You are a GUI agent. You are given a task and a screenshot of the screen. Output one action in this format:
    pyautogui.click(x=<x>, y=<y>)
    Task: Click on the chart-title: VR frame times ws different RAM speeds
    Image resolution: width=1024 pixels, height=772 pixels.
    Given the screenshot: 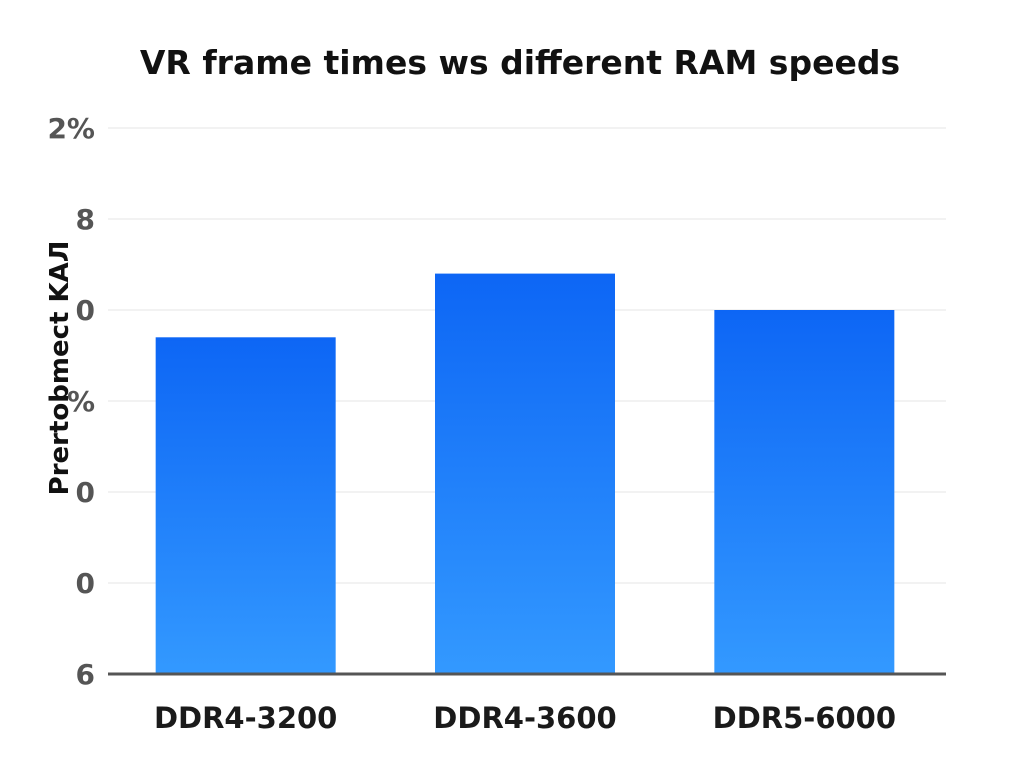 What is the action you would take?
    pyautogui.click(x=520, y=62)
    